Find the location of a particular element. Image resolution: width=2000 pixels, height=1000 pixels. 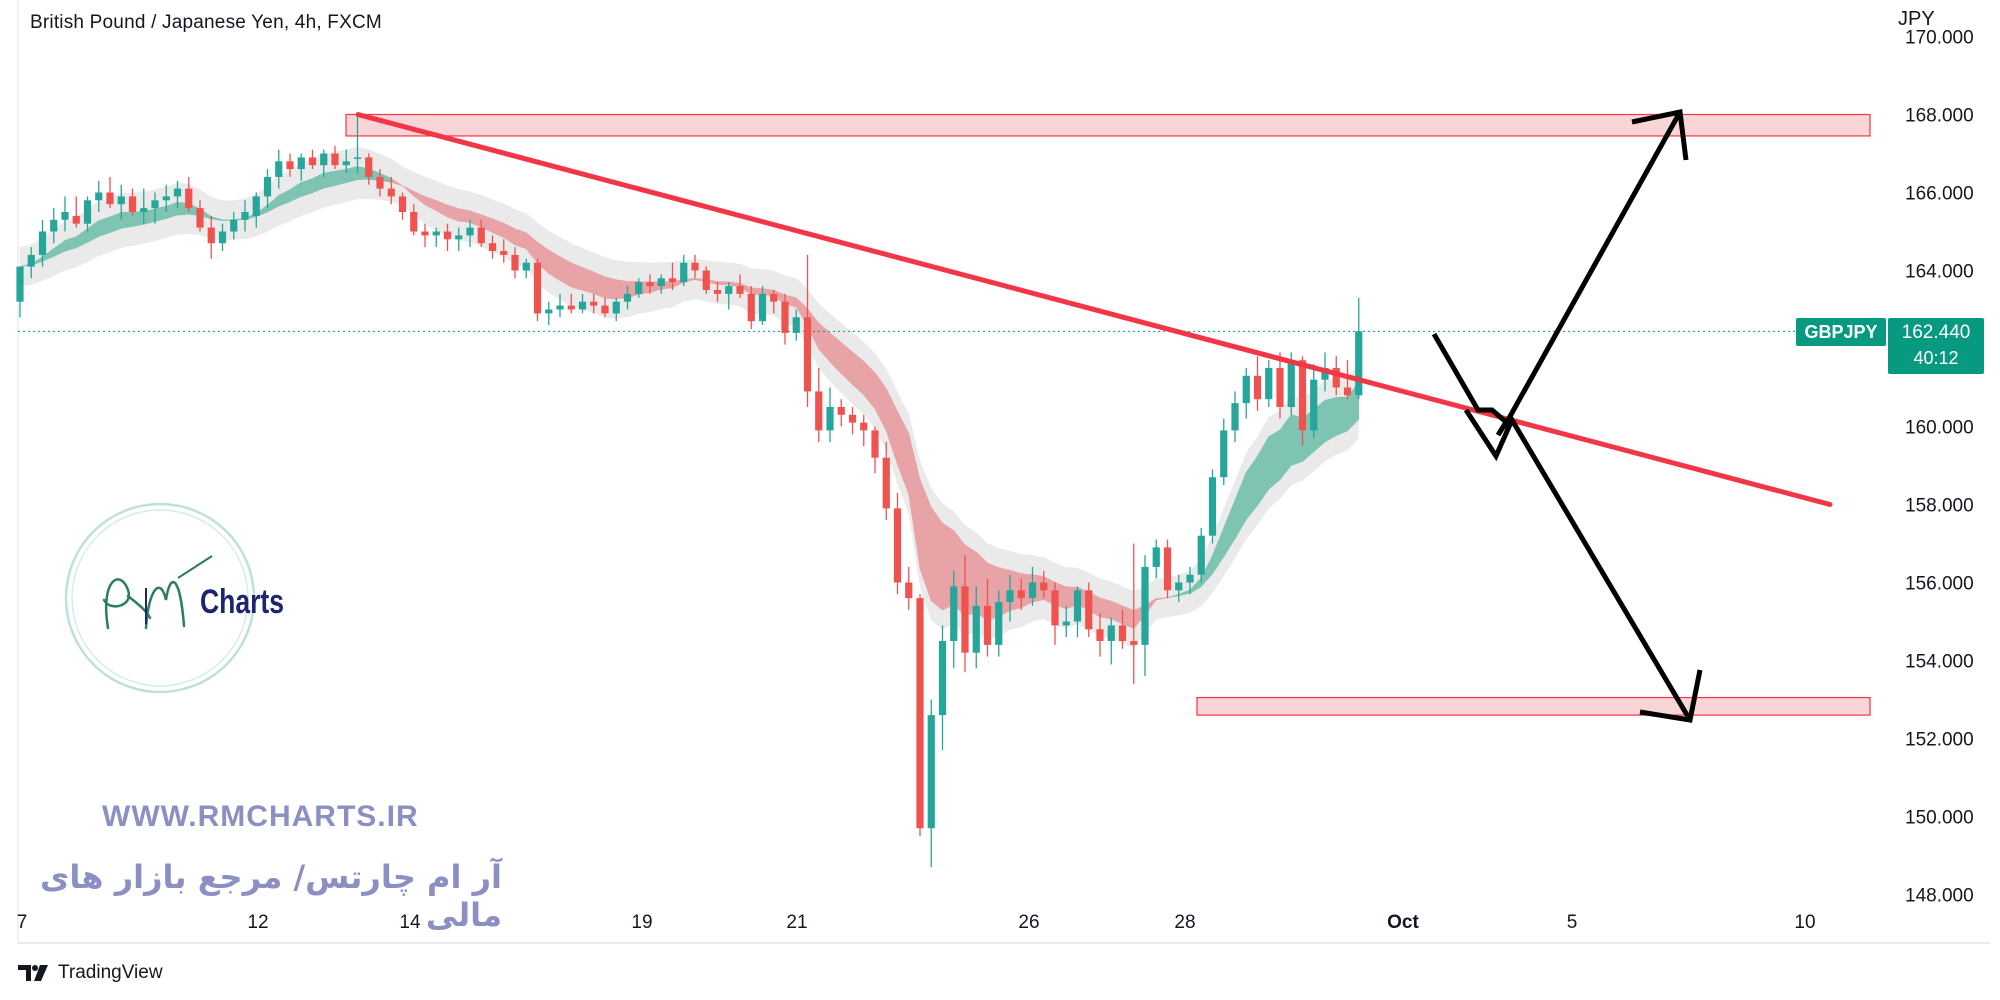

watermark-tagline: آر ام چارتس/ مرجع بازار های مالی is located at coordinates (271, 896).